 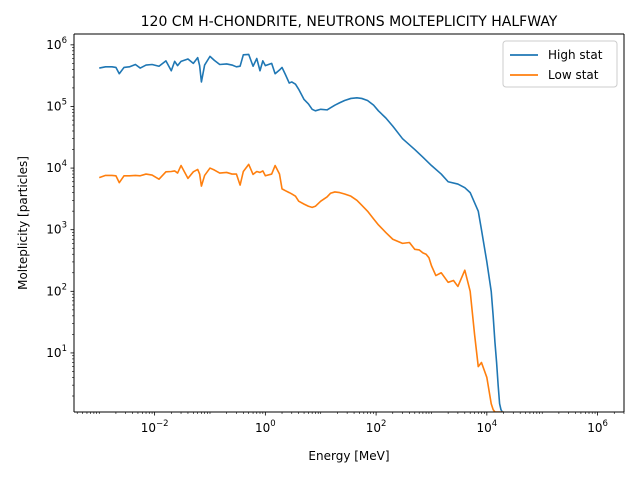 What do you see at coordinates (56, 352) in the screenshot?
I see `y-tick-label: 10¹` at bounding box center [56, 352].